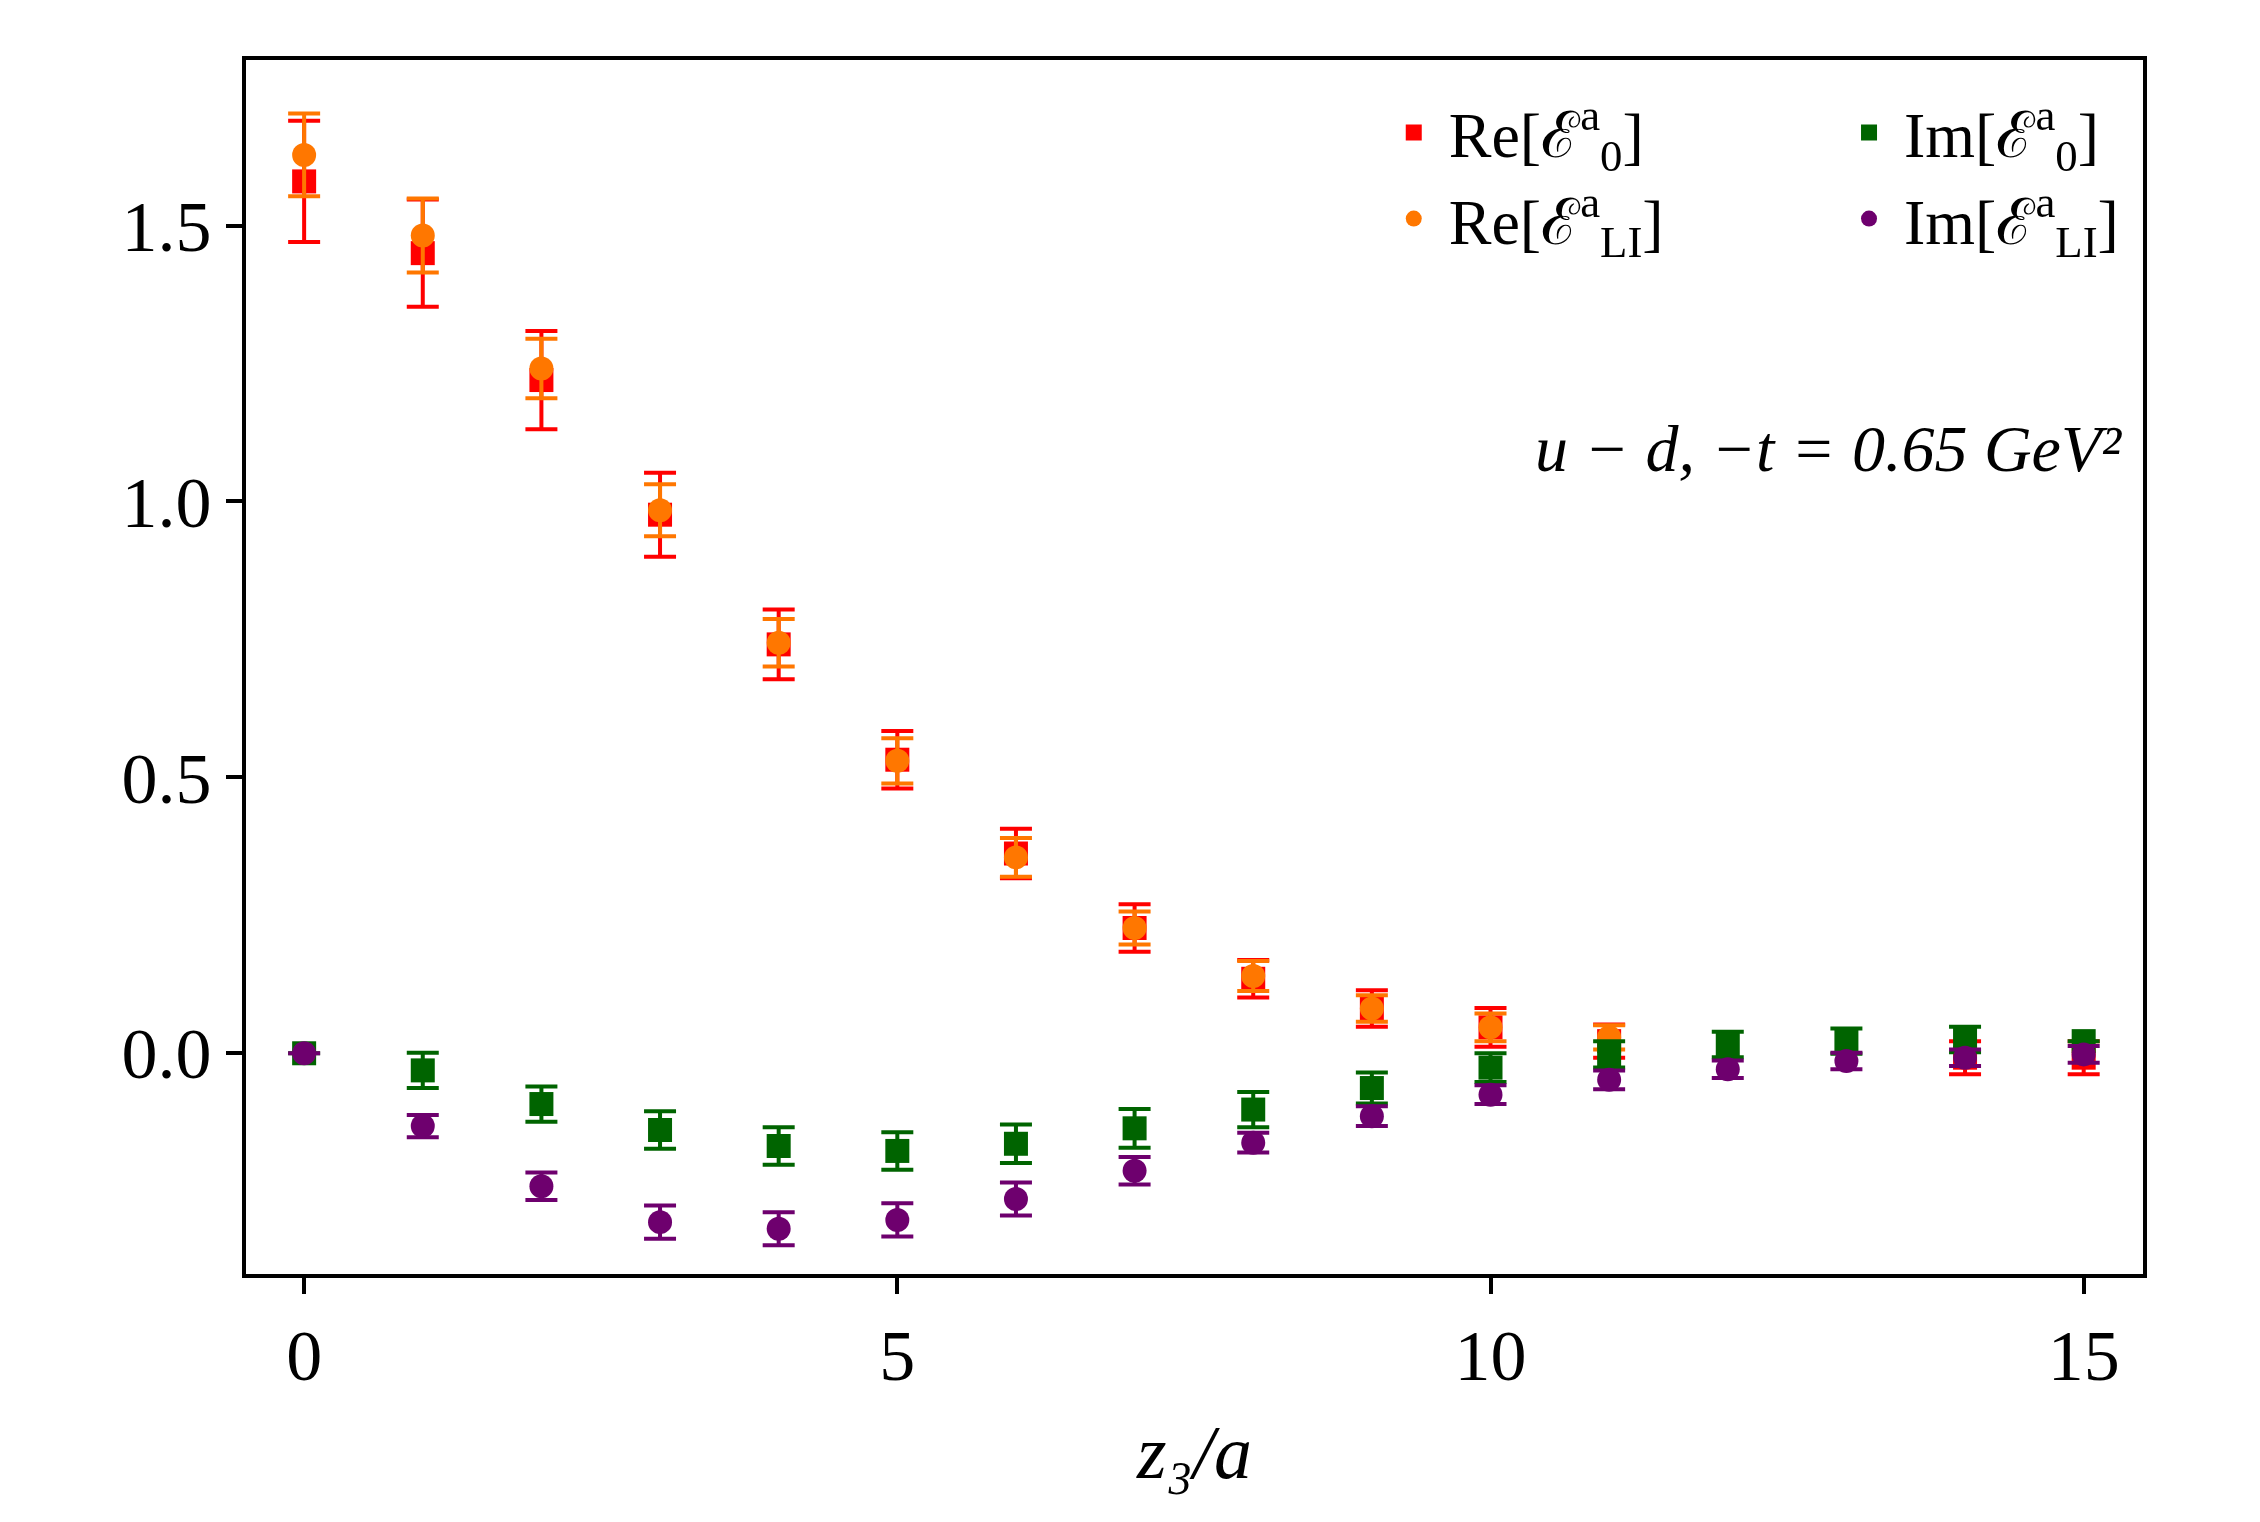  Describe the element at coordinates (304, 1356) in the screenshot. I see `x-tick-label: 0` at that location.